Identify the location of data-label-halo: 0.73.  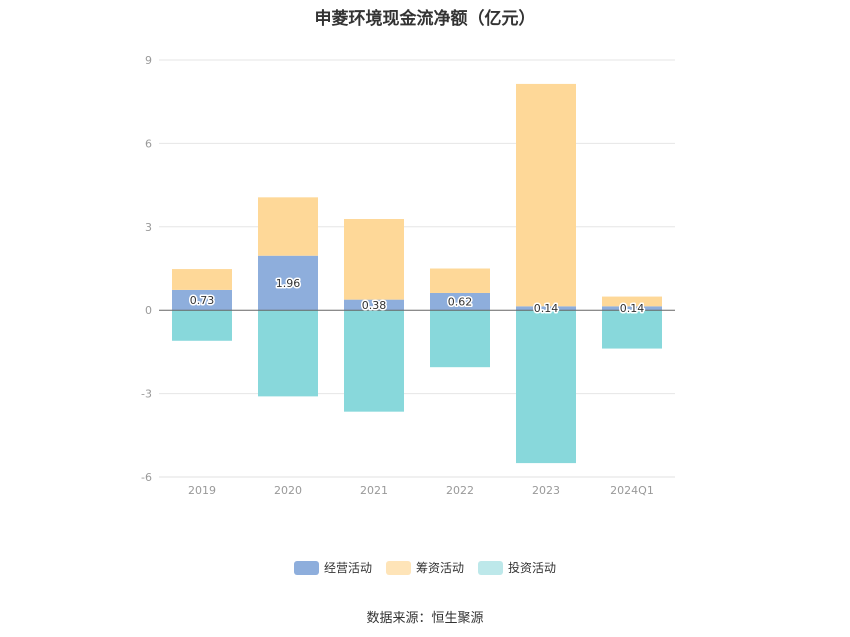
(202, 300).